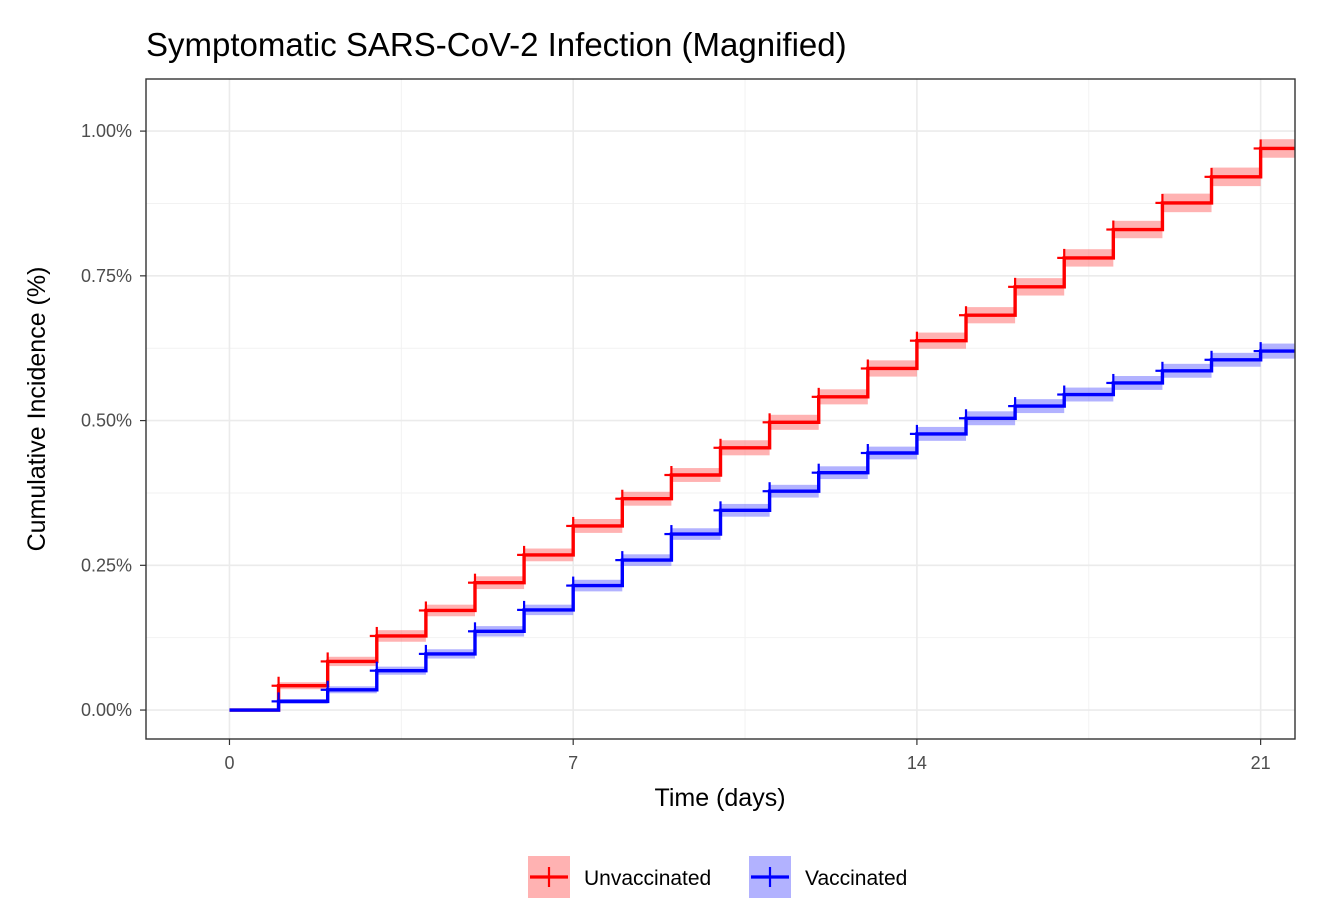  Describe the element at coordinates (1261, 763) in the screenshot. I see `x-tick-label: 21` at that location.